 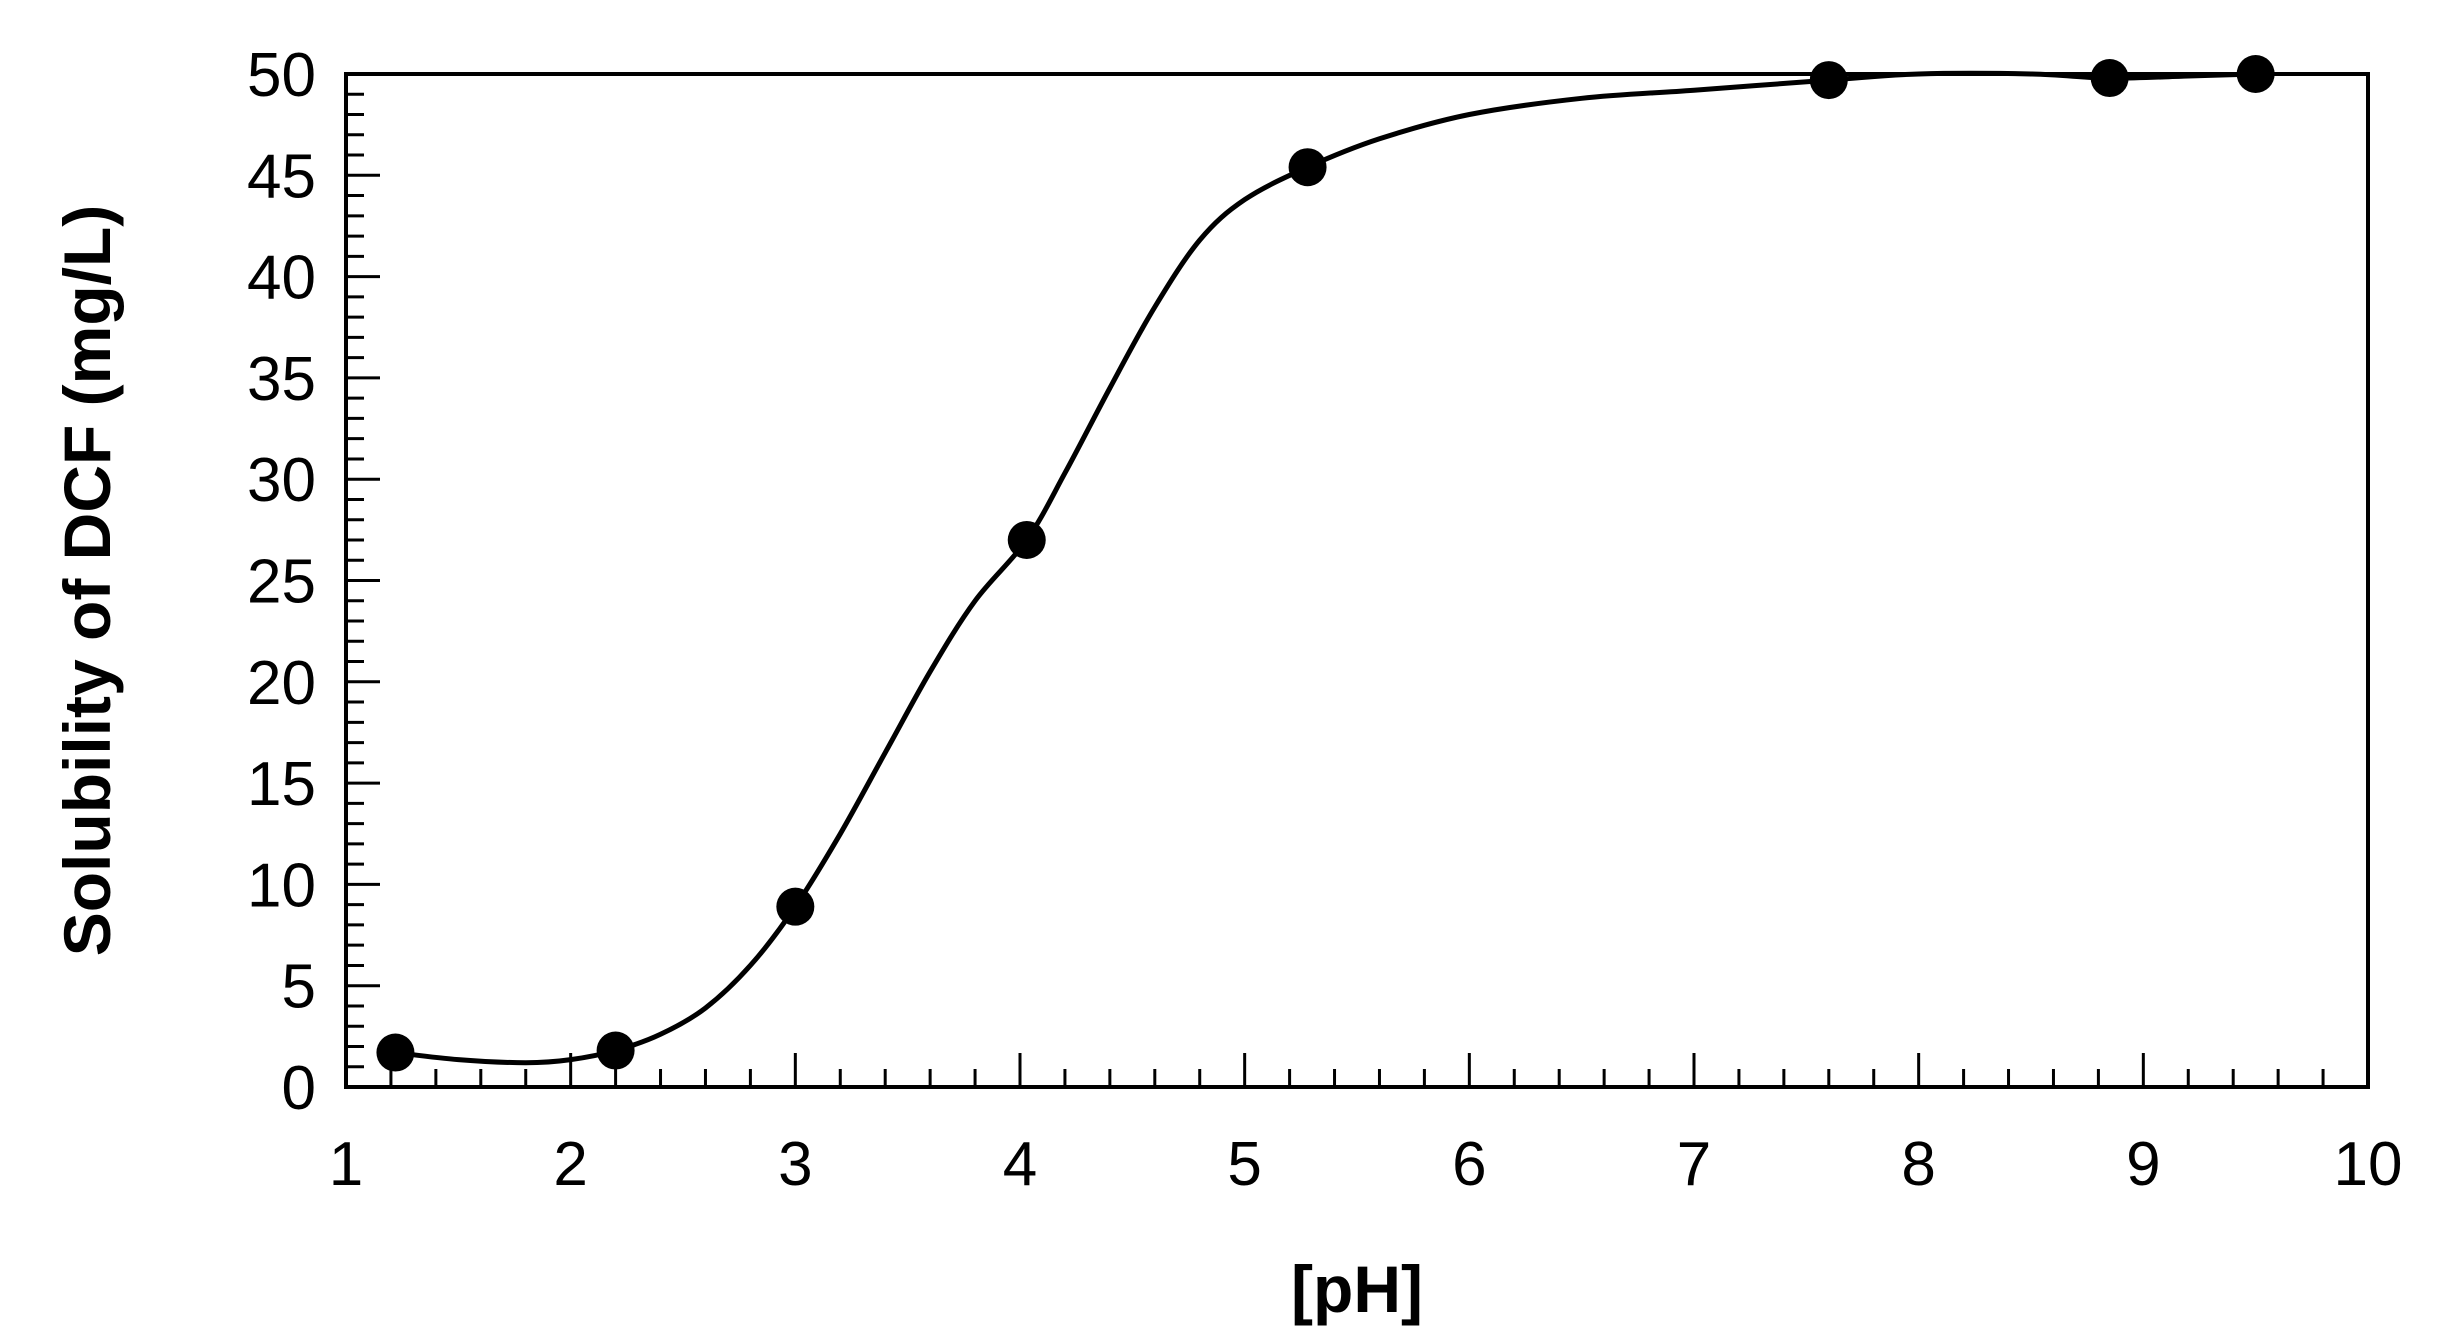 What do you see at coordinates (87, 581) in the screenshot?
I see `y-axis-title: Solubility of DCF (mg/L)` at bounding box center [87, 581].